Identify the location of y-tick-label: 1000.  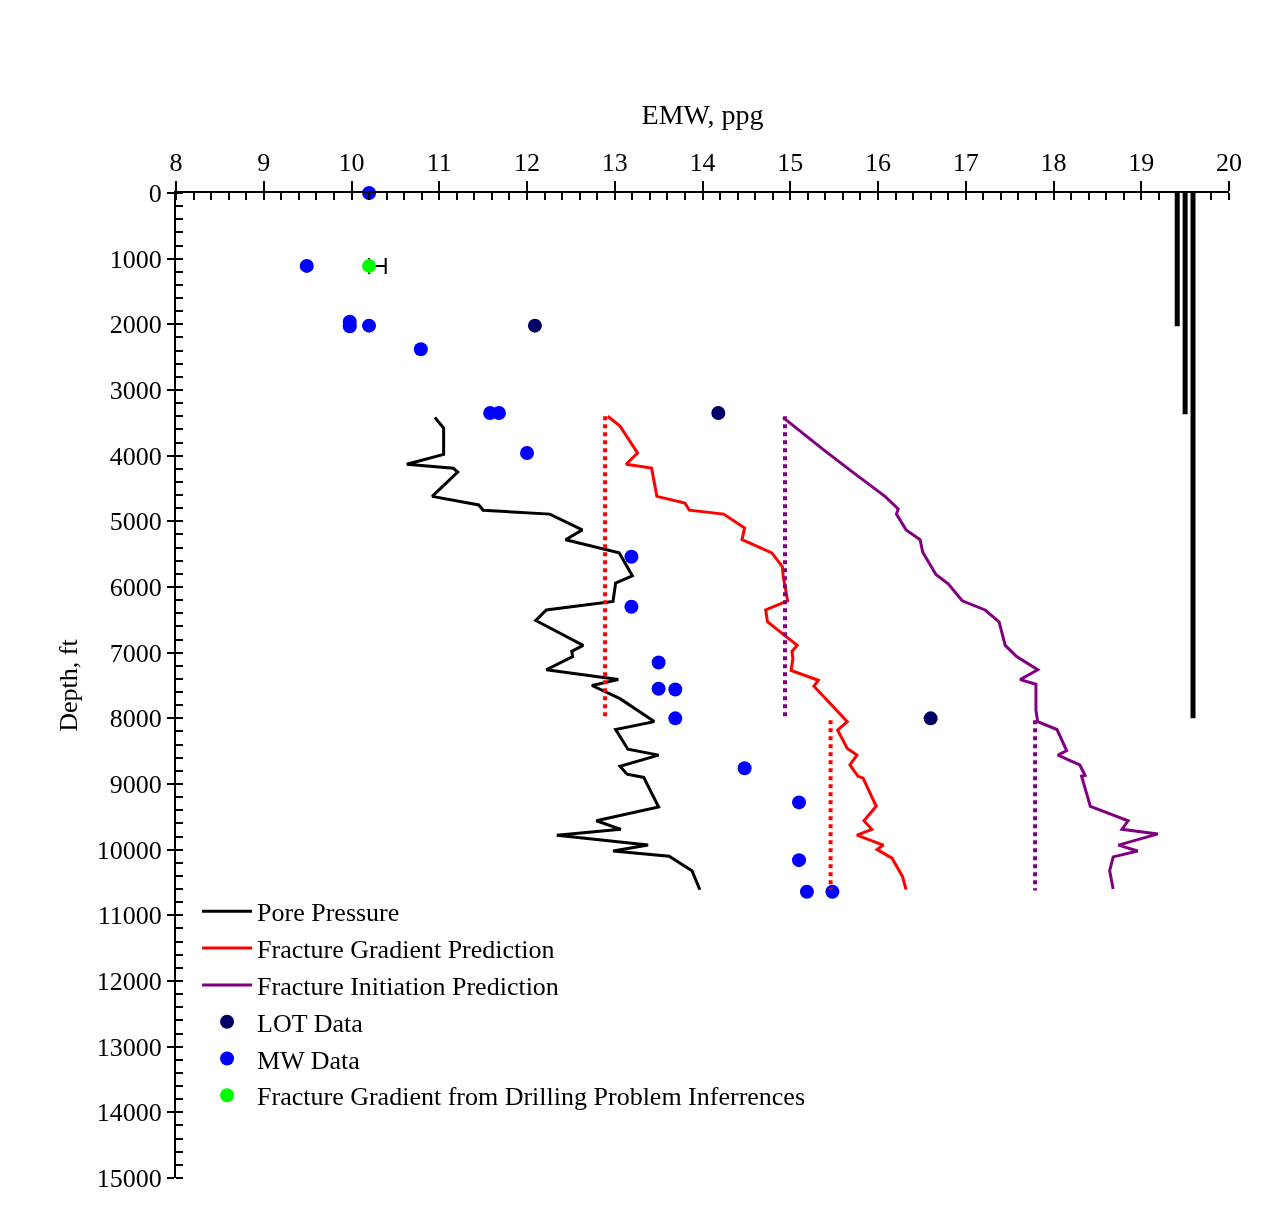
(135, 259).